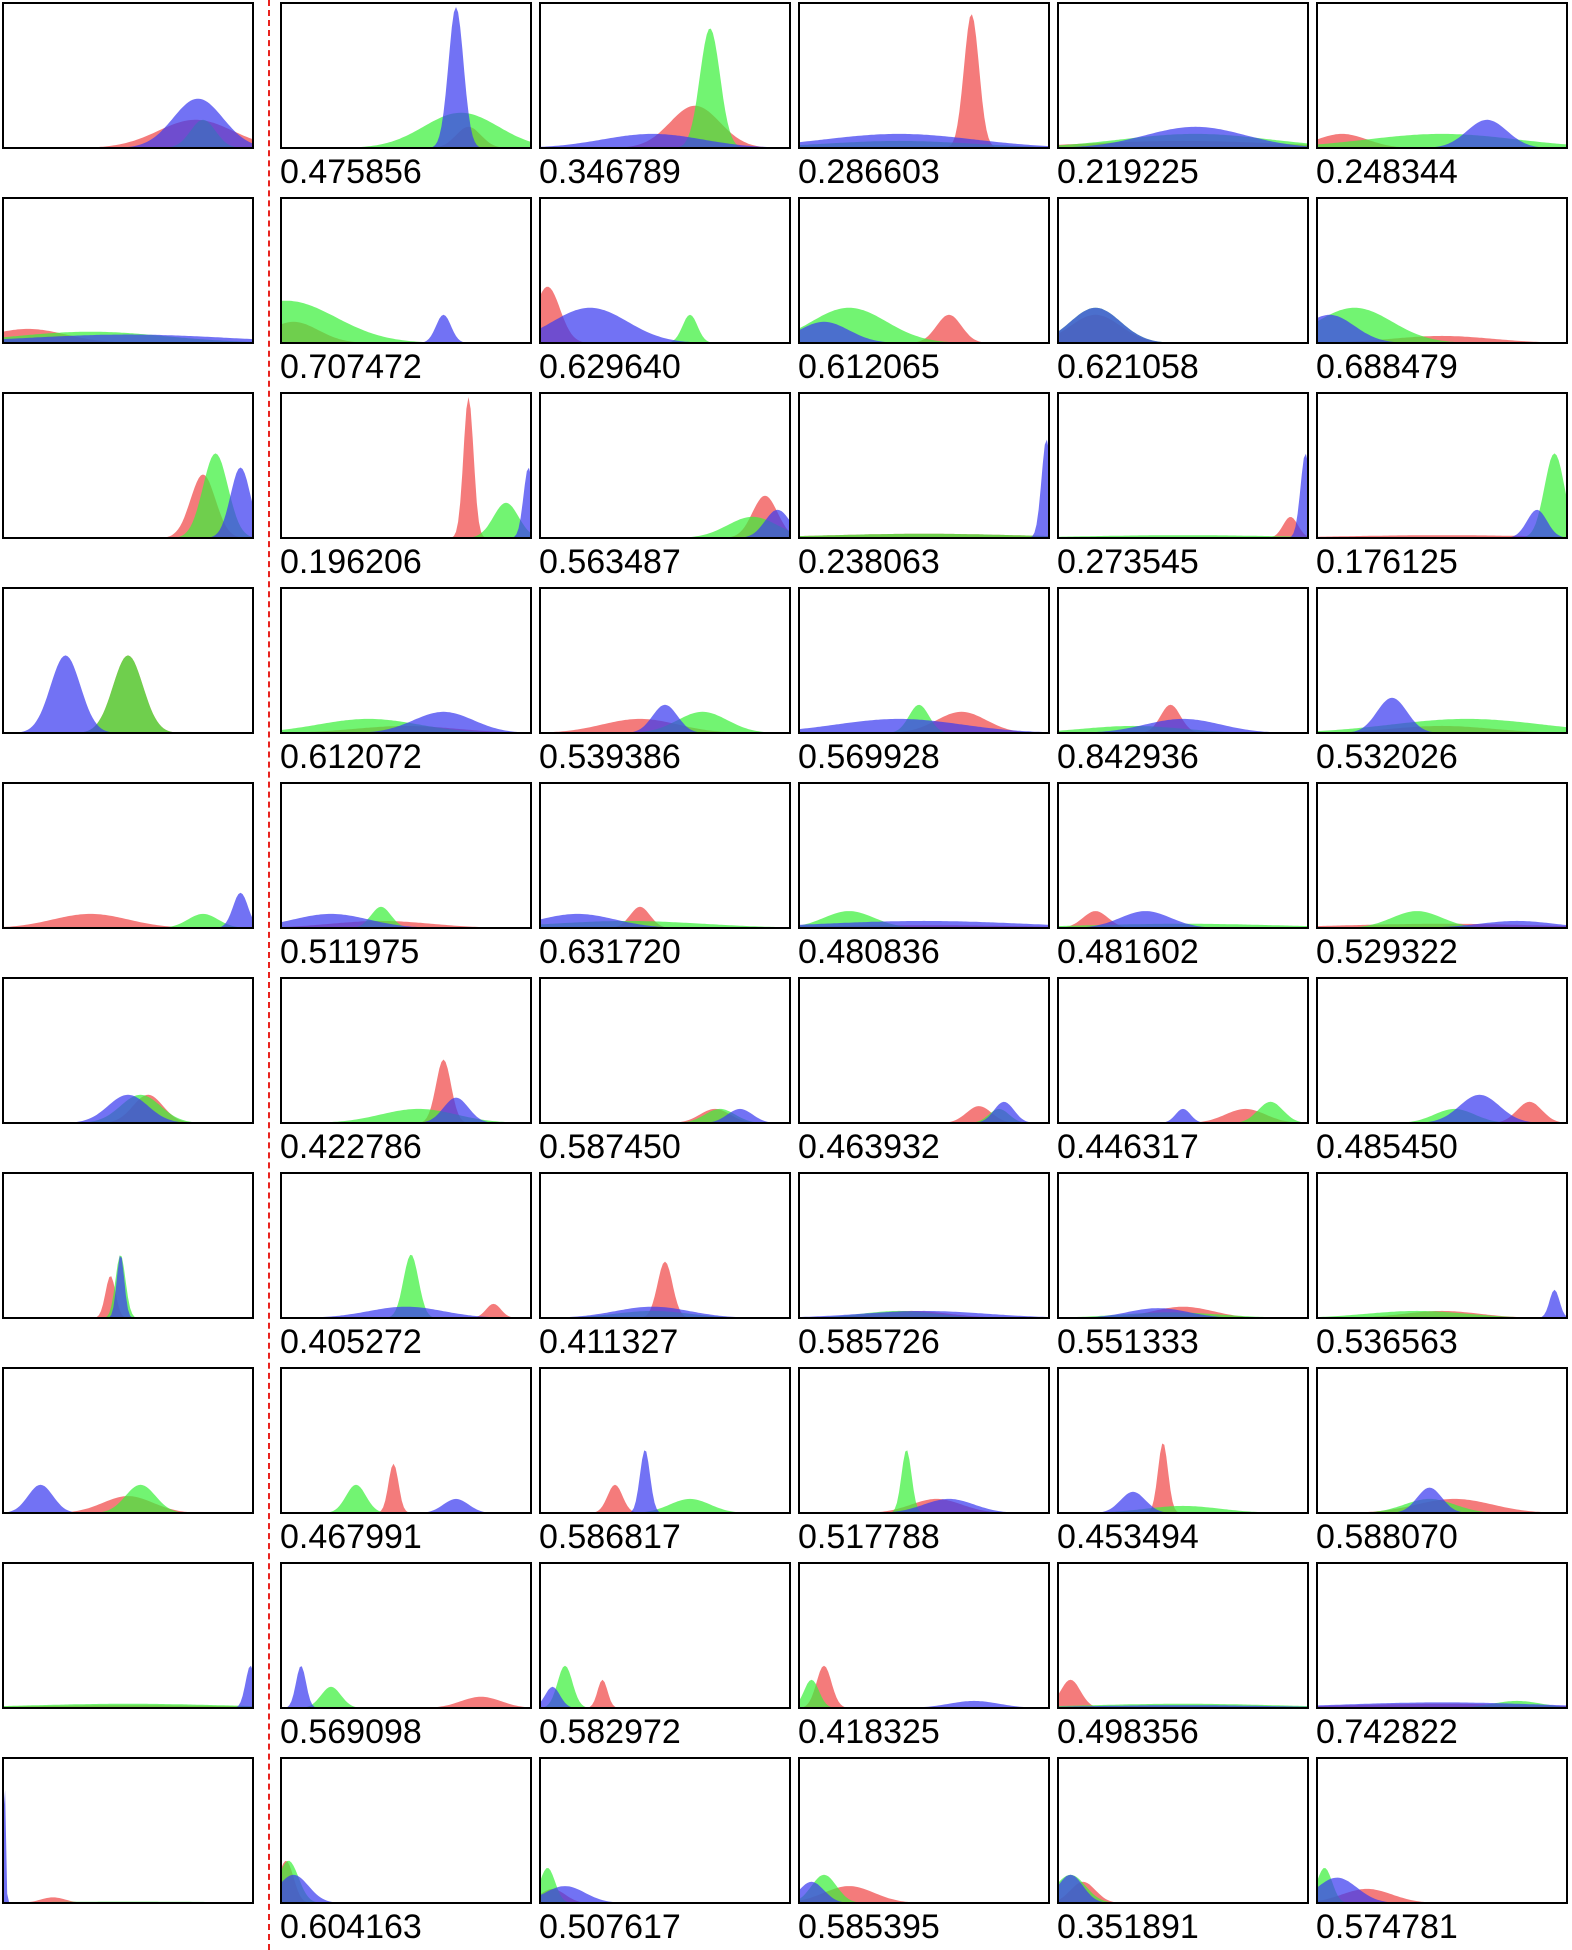 The image size is (1572, 1950). Describe the element at coordinates (1387, 952) in the screenshot. I see `similarity-score: 0.529322` at that location.